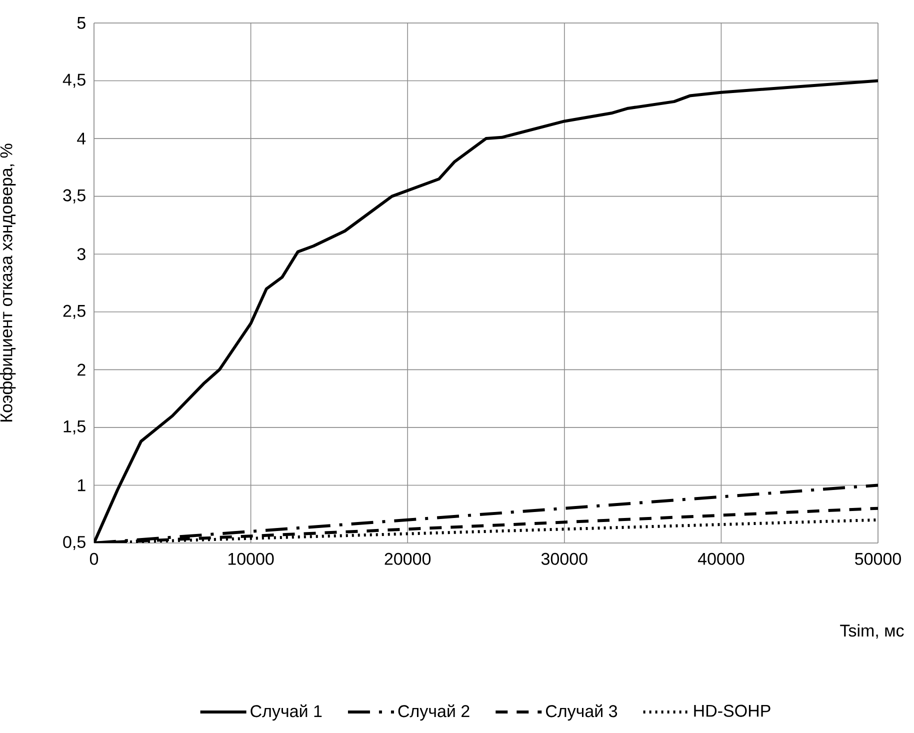  Describe the element at coordinates (286, 712) in the screenshot. I see `legend-label: Случай 1` at that location.